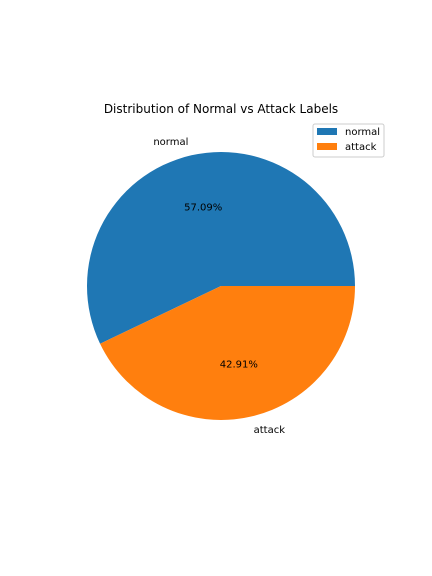 The image size is (432, 576). I want to click on legend-swatch-normal, so click(327, 131).